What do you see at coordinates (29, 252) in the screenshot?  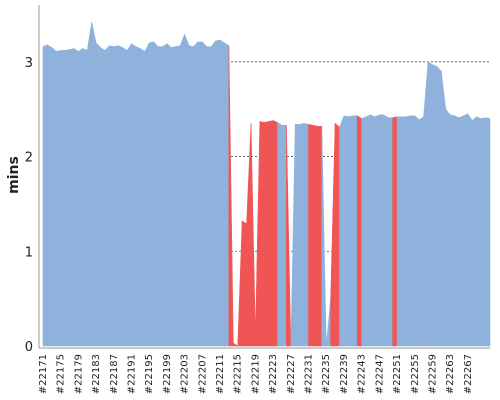 I see `y-tick-label: 1` at bounding box center [29, 252].